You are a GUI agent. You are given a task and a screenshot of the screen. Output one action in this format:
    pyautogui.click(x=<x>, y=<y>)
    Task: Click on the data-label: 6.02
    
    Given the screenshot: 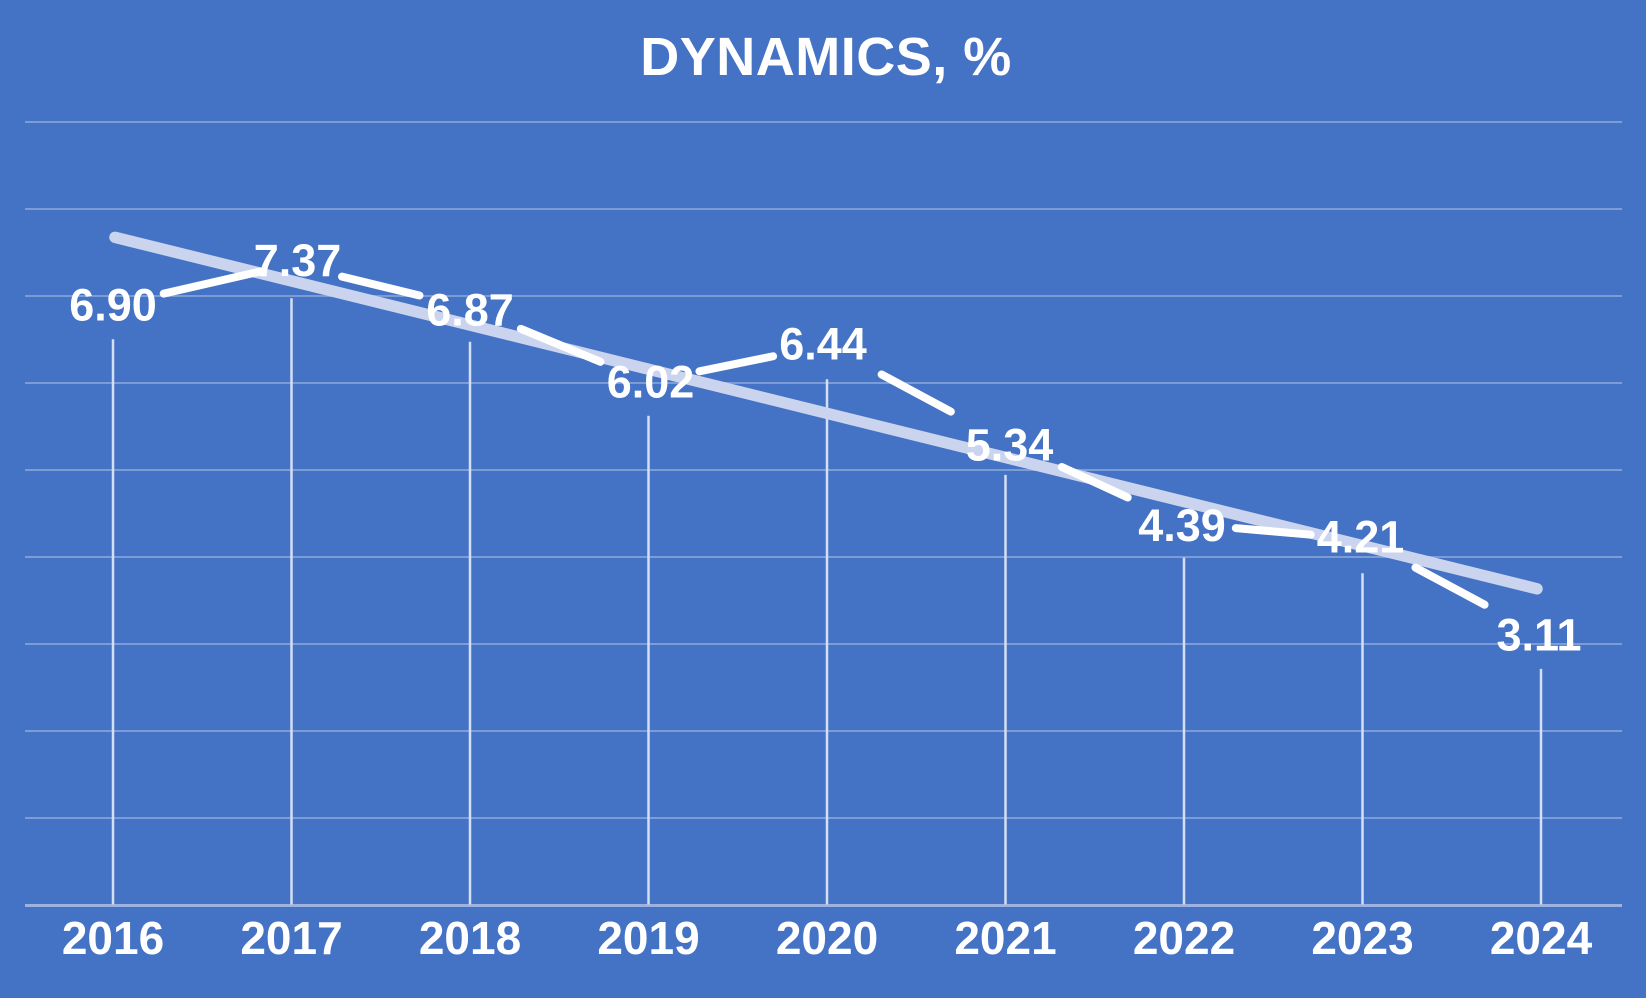 What is the action you would take?
    pyautogui.click(x=651, y=381)
    